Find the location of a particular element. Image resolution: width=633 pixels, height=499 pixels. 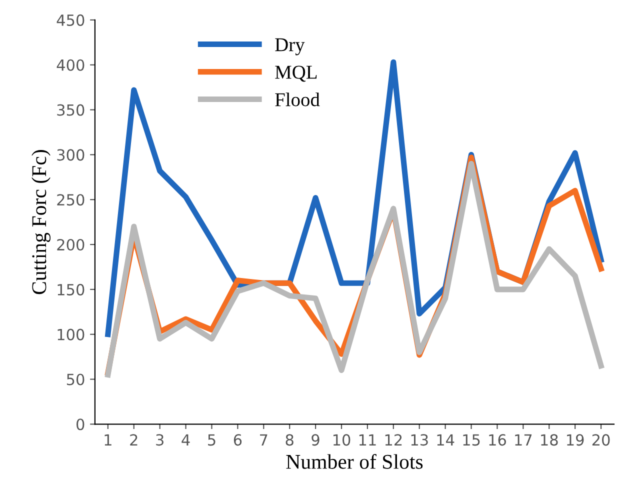

y-tick-label: 100 is located at coordinates (71, 334).